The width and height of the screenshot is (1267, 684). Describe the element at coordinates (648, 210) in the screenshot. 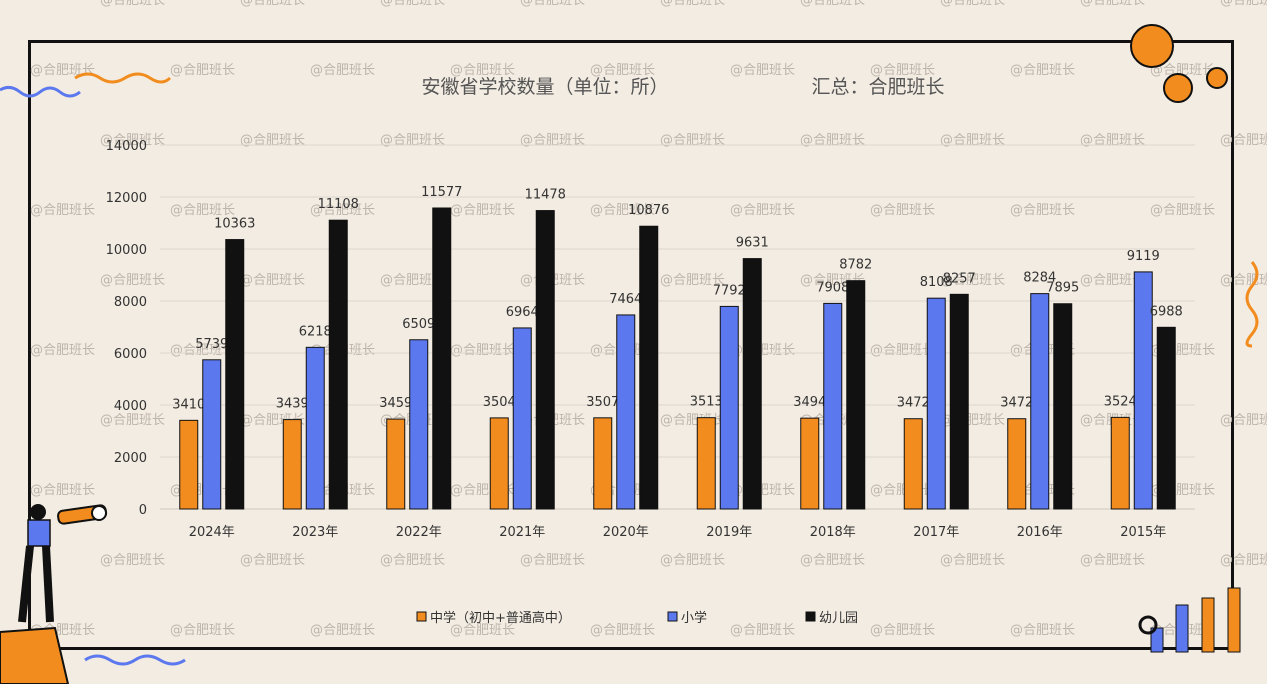

I see `data-label: 10876` at that location.